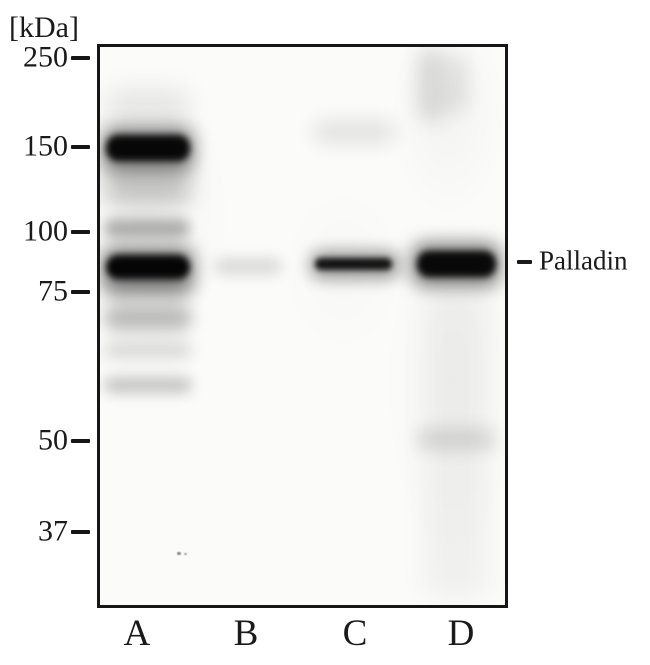  Describe the element at coordinates (53, 531) in the screenshot. I see `marker-label-37: 37` at that location.